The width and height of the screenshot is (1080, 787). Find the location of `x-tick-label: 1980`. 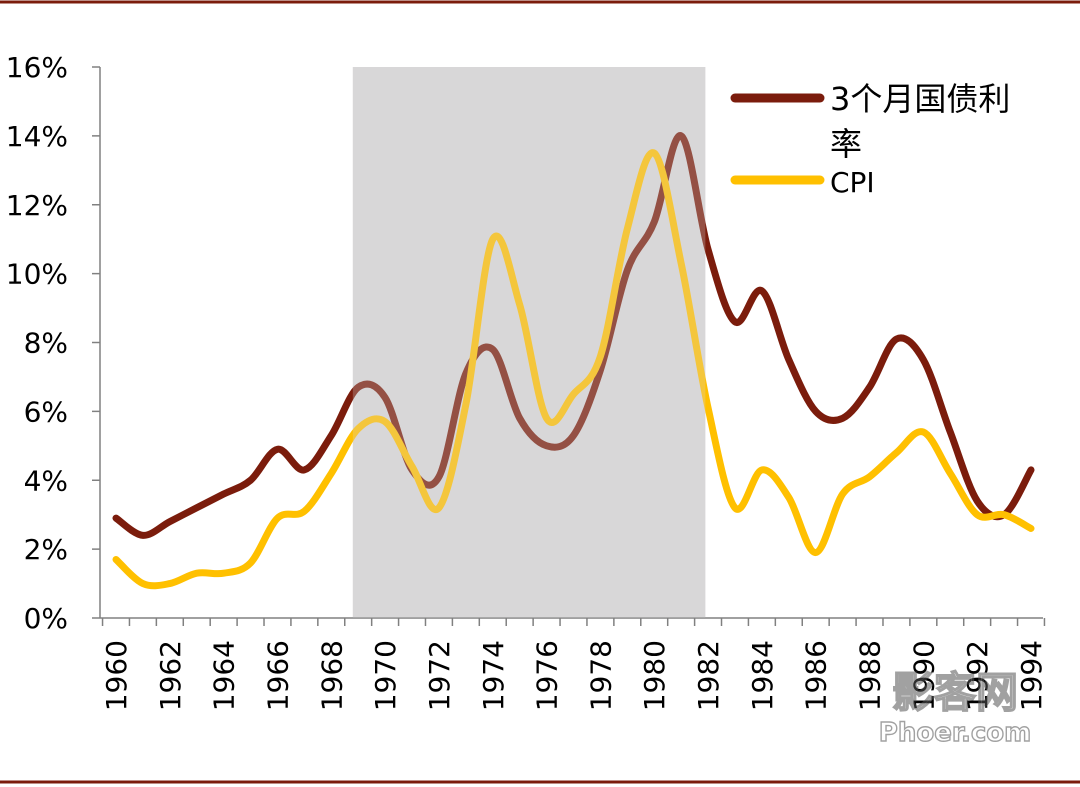

x-tick-label: 1980 is located at coordinates (654, 675).